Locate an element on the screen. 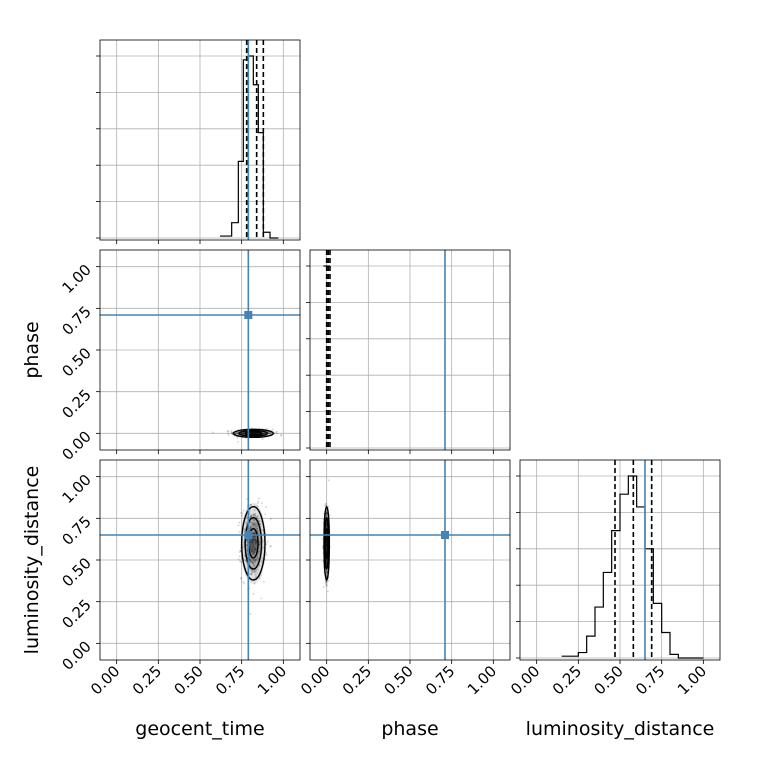 Image resolution: width=760 pixels, height=760 pixels. y-tick-label: 0.00 is located at coordinates (76, 655).